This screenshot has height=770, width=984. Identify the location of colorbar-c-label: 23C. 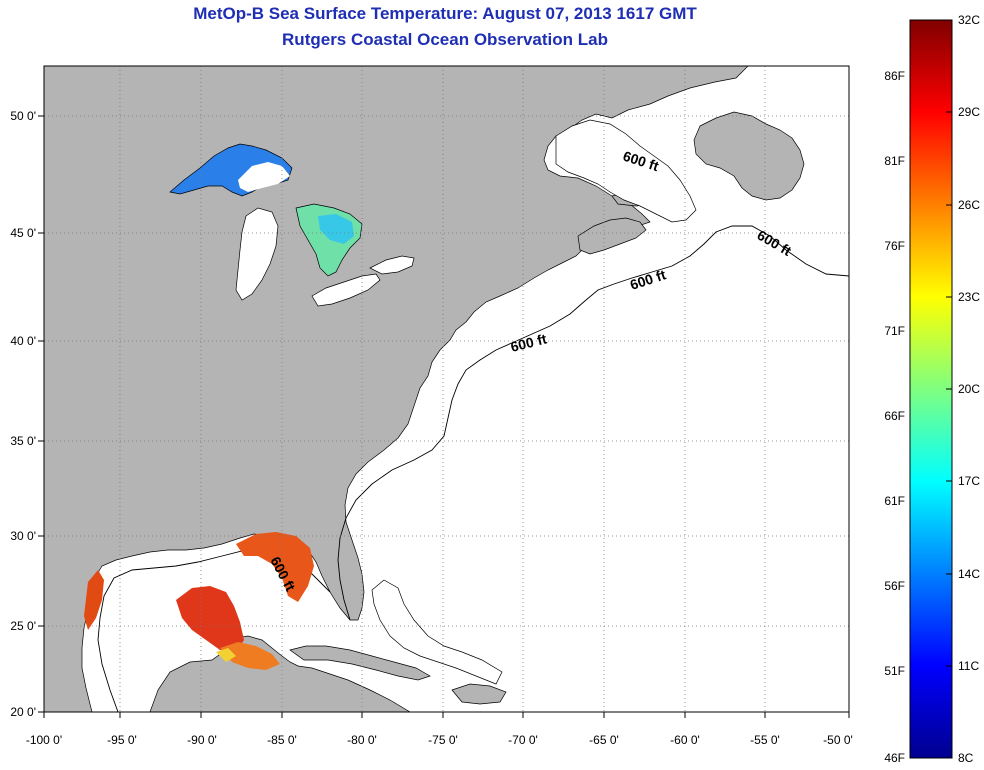
(969, 297).